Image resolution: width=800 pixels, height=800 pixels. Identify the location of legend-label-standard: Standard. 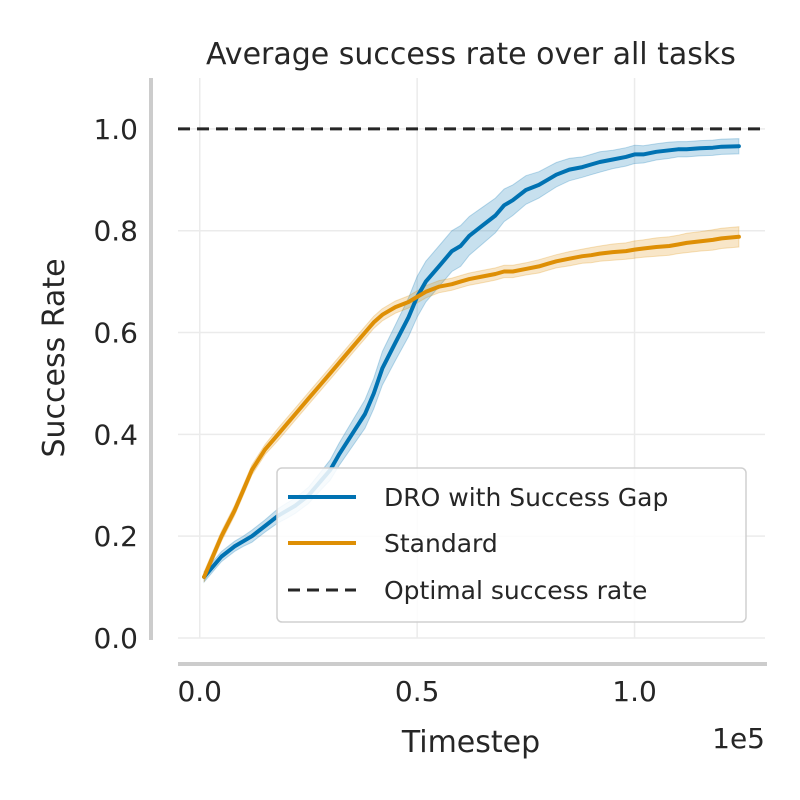
(441, 543).